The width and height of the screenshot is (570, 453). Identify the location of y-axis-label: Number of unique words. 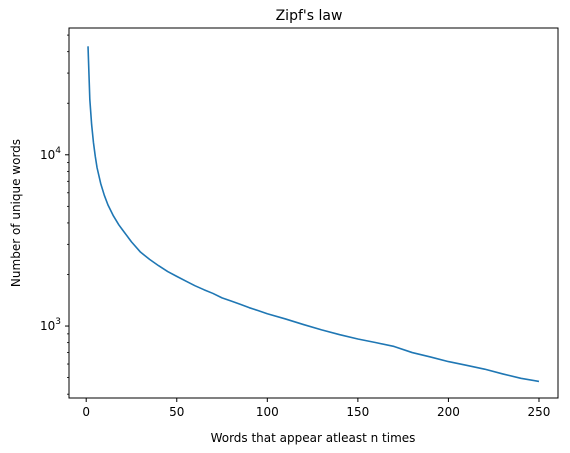
(16, 213).